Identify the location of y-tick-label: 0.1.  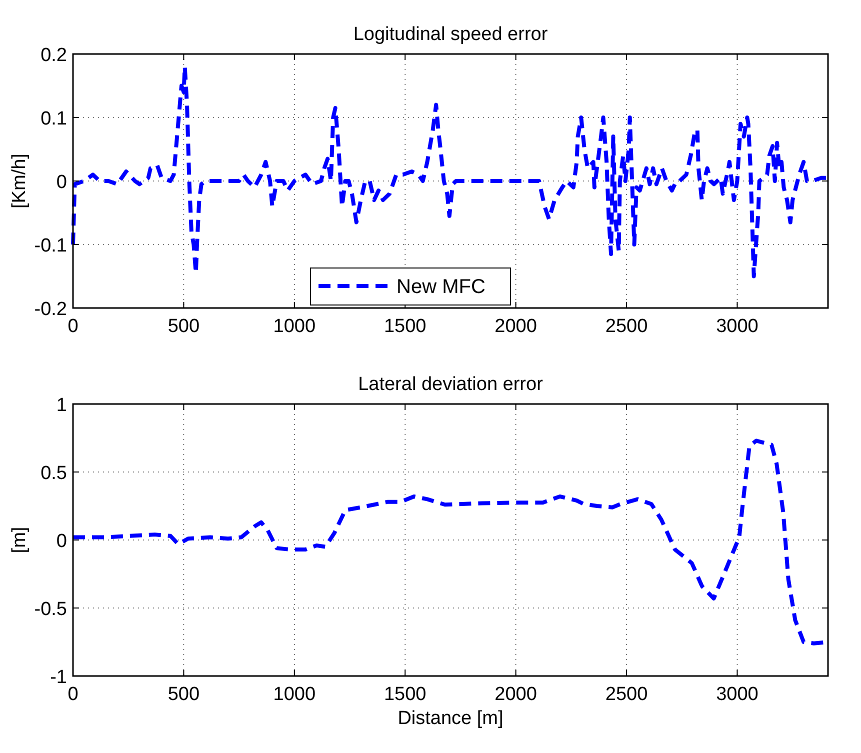
(53, 119).